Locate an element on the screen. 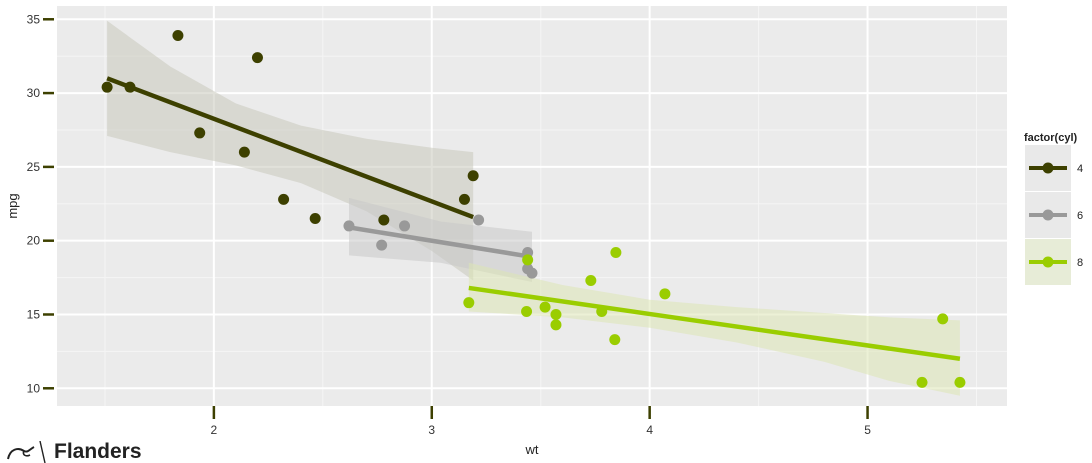 This screenshot has height=463, width=1092. x-tick-label: 2 is located at coordinates (214, 430).